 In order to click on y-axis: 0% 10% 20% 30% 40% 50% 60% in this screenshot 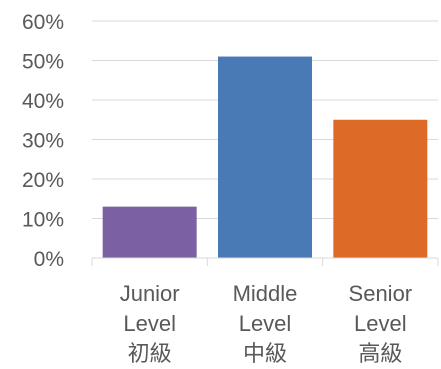, I will do `click(43, 141)`.